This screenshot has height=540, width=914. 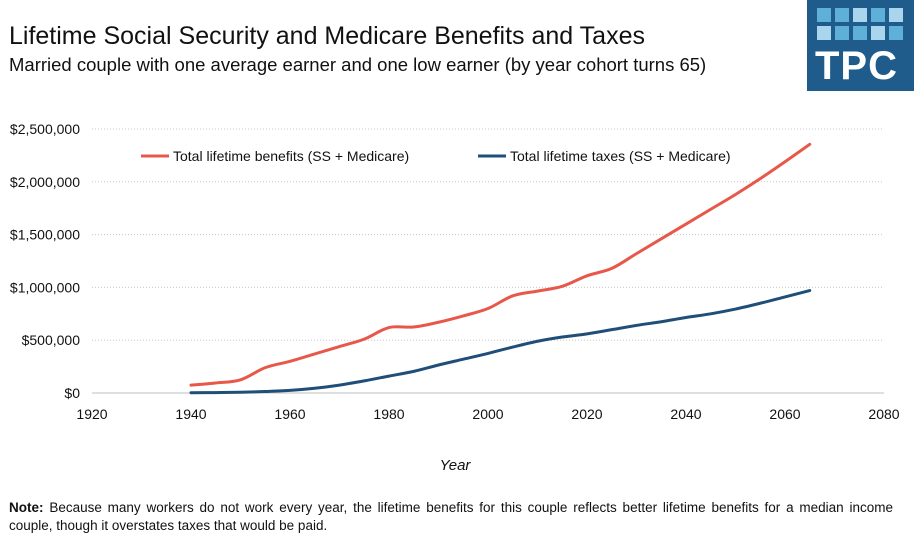 I want to click on y-tick-label: $2,000,000, so click(x=45, y=182).